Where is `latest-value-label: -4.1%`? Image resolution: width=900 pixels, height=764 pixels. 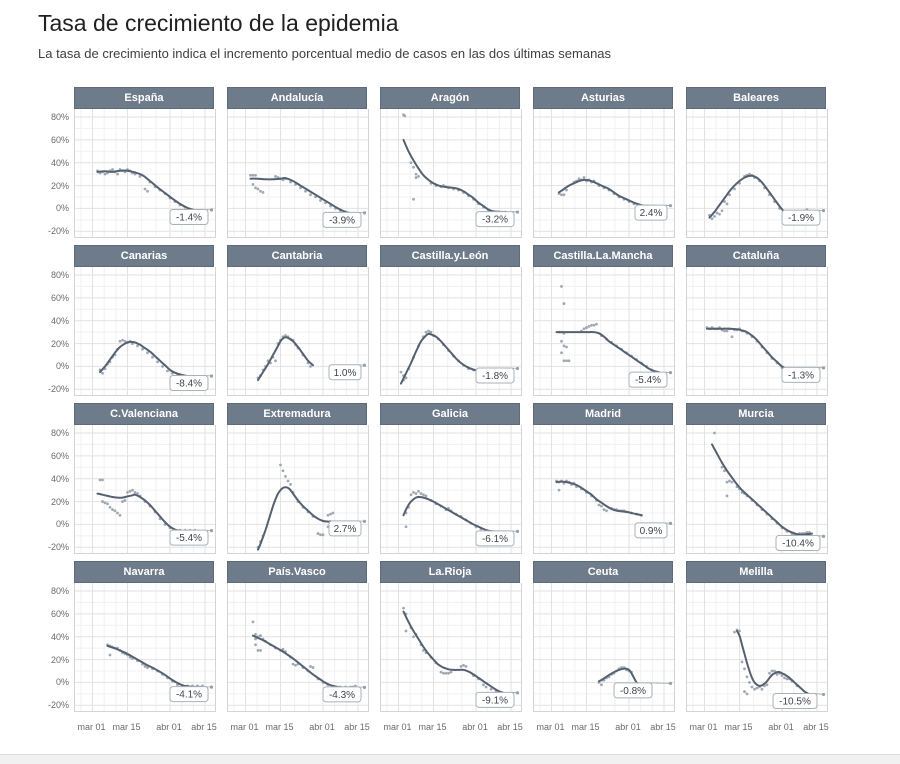
latest-value-label: -4.1% is located at coordinates (189, 695).